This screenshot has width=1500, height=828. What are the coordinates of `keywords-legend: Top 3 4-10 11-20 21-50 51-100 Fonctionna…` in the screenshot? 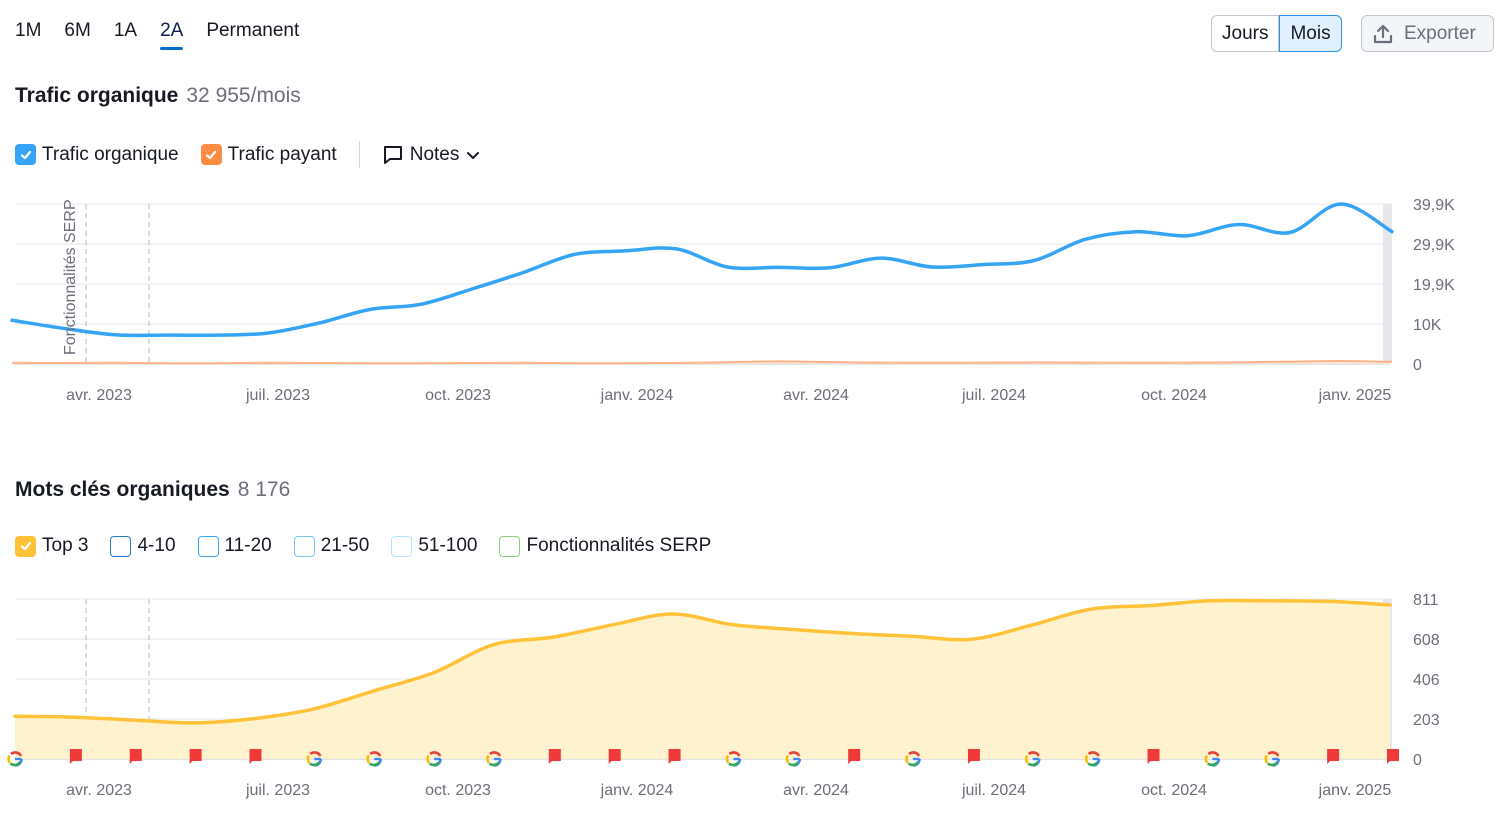 It's located at (374, 546).